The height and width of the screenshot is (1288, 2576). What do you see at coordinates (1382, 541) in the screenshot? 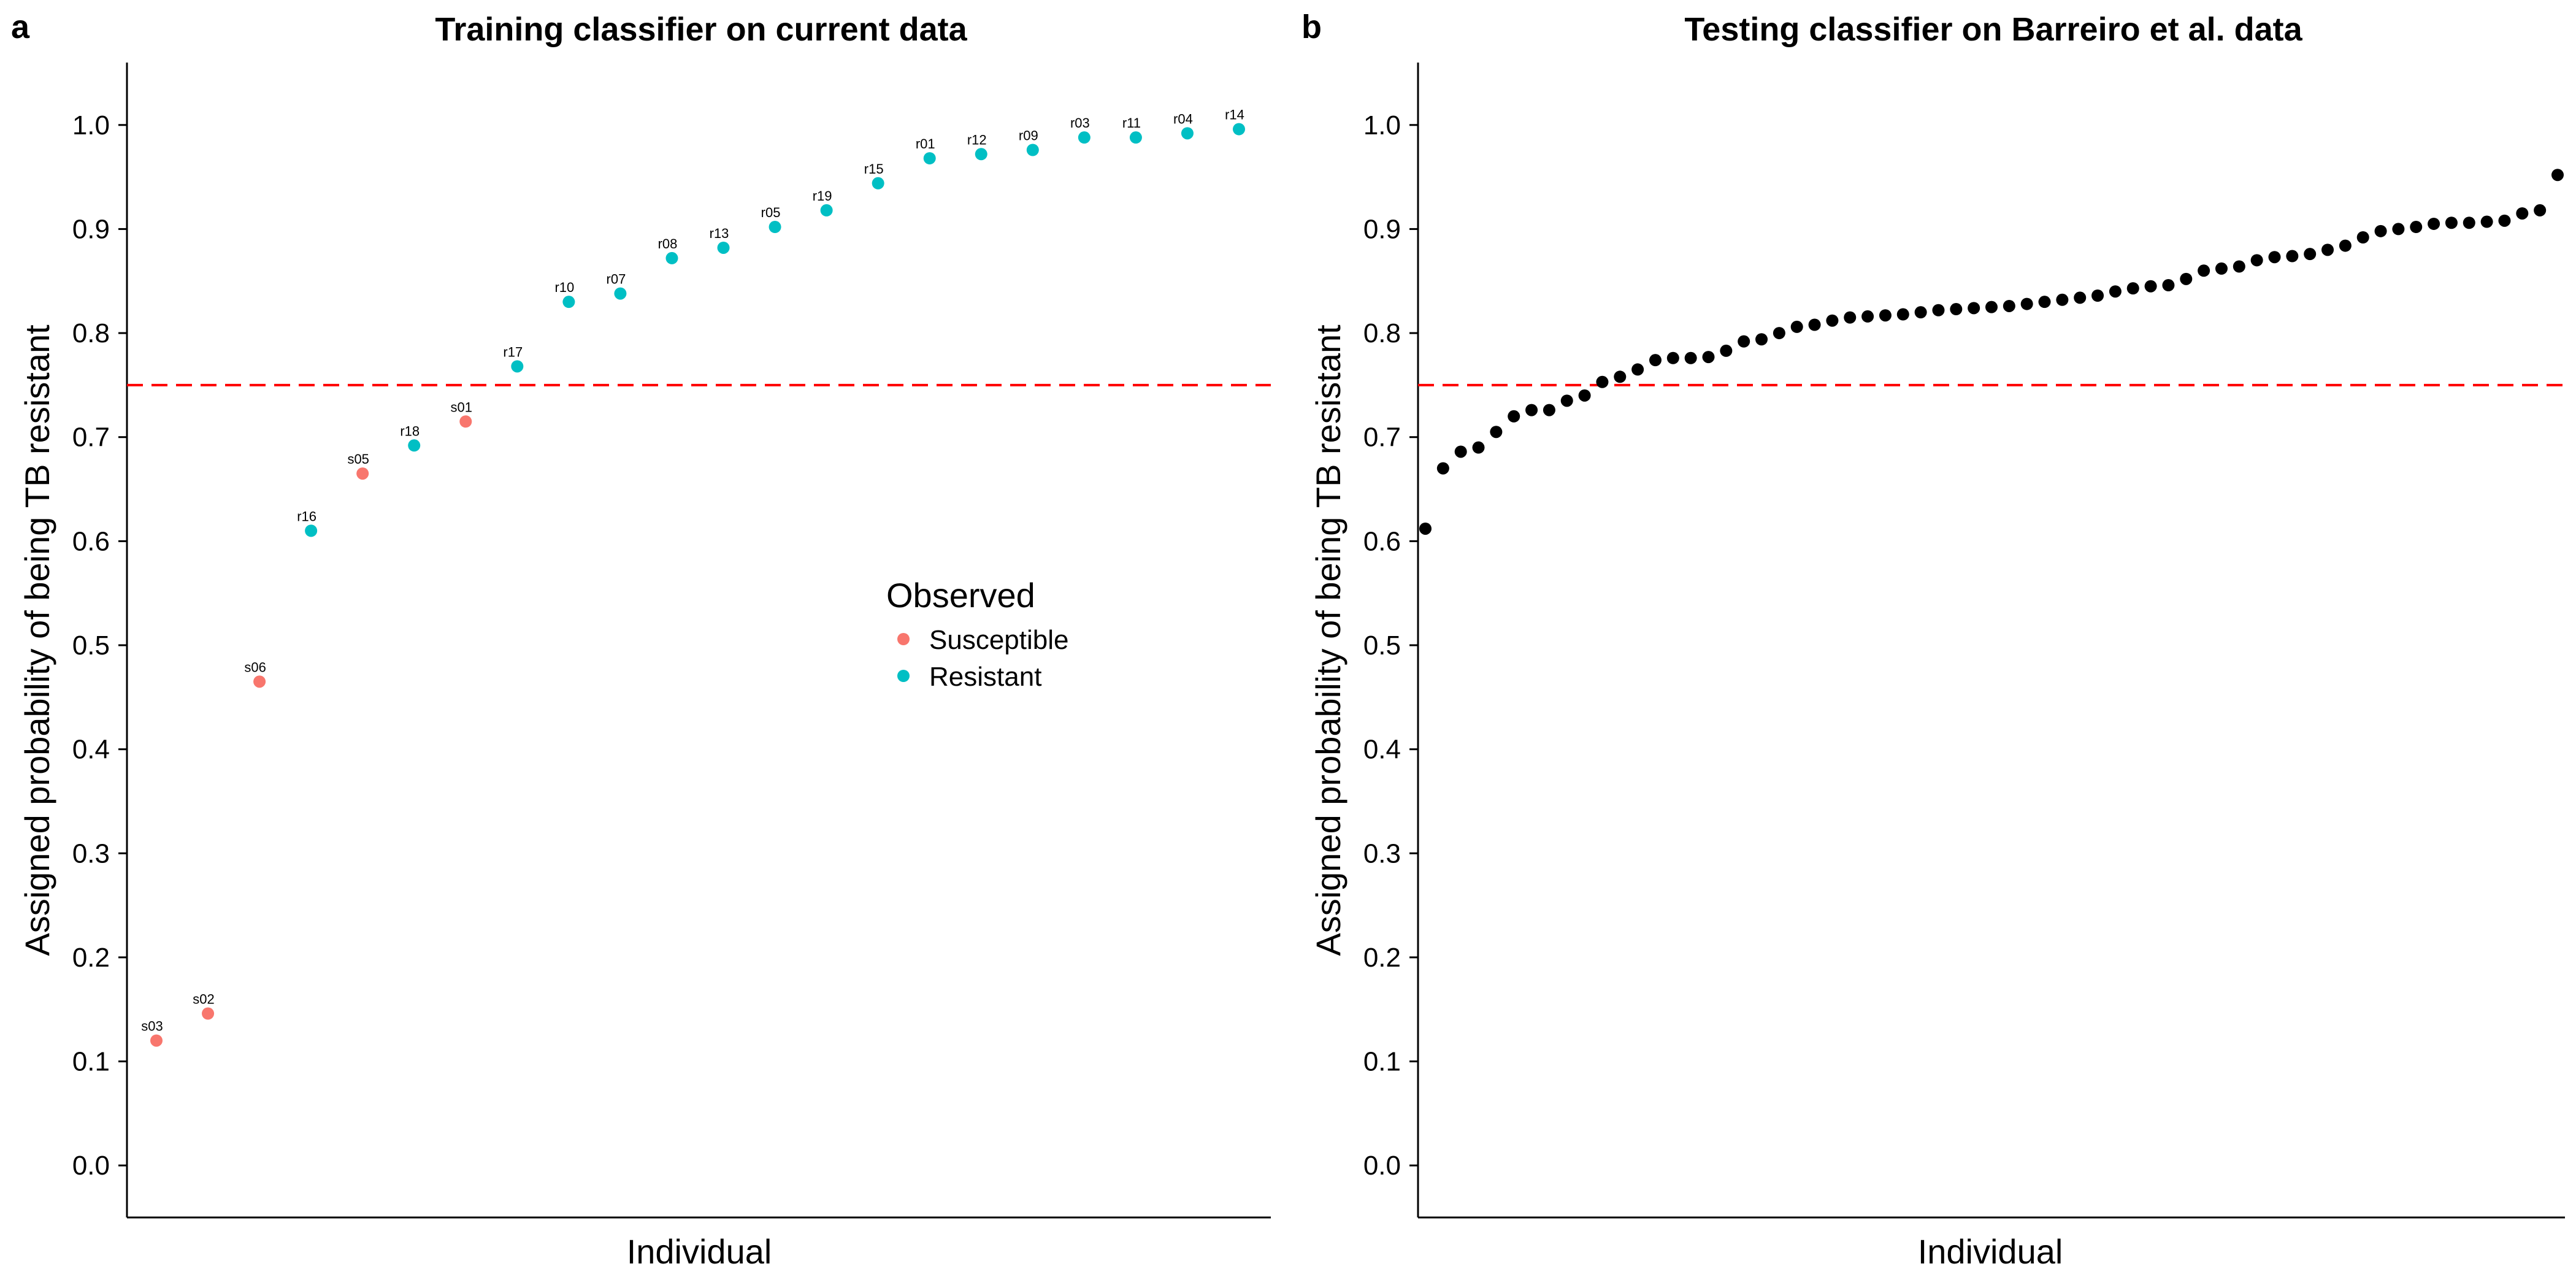
I see `panel-b-y-tick-label: 0.6` at bounding box center [1382, 541].